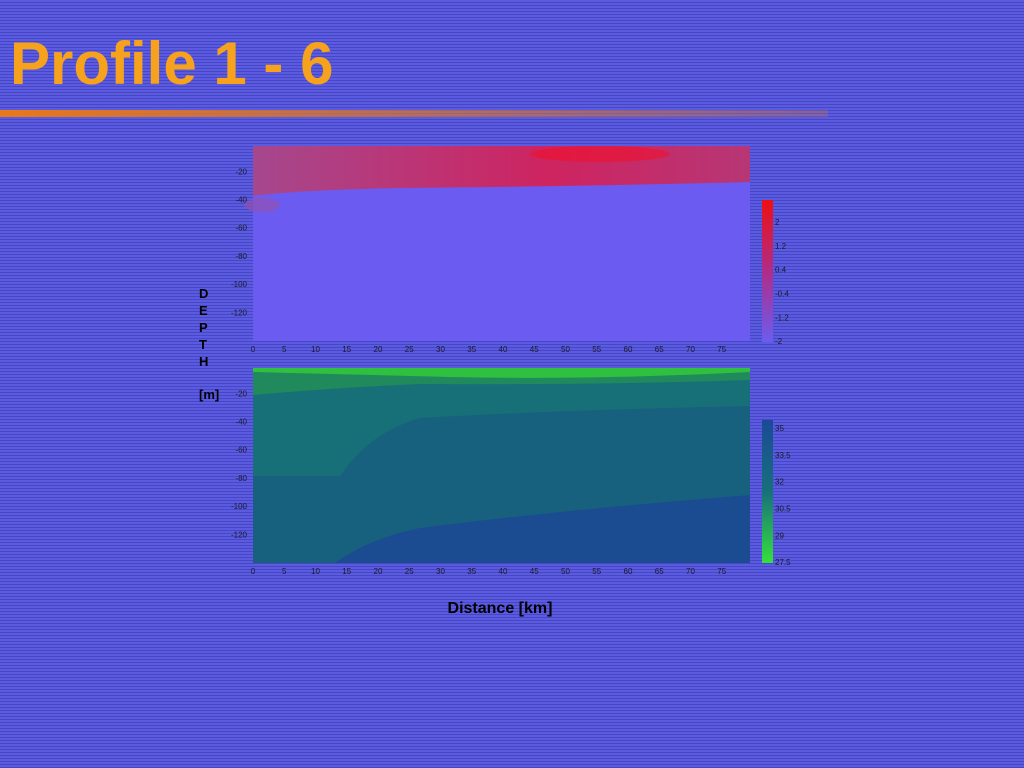  What do you see at coordinates (779, 535) in the screenshot?
I see `colorbar-tick-label: 29` at bounding box center [779, 535].